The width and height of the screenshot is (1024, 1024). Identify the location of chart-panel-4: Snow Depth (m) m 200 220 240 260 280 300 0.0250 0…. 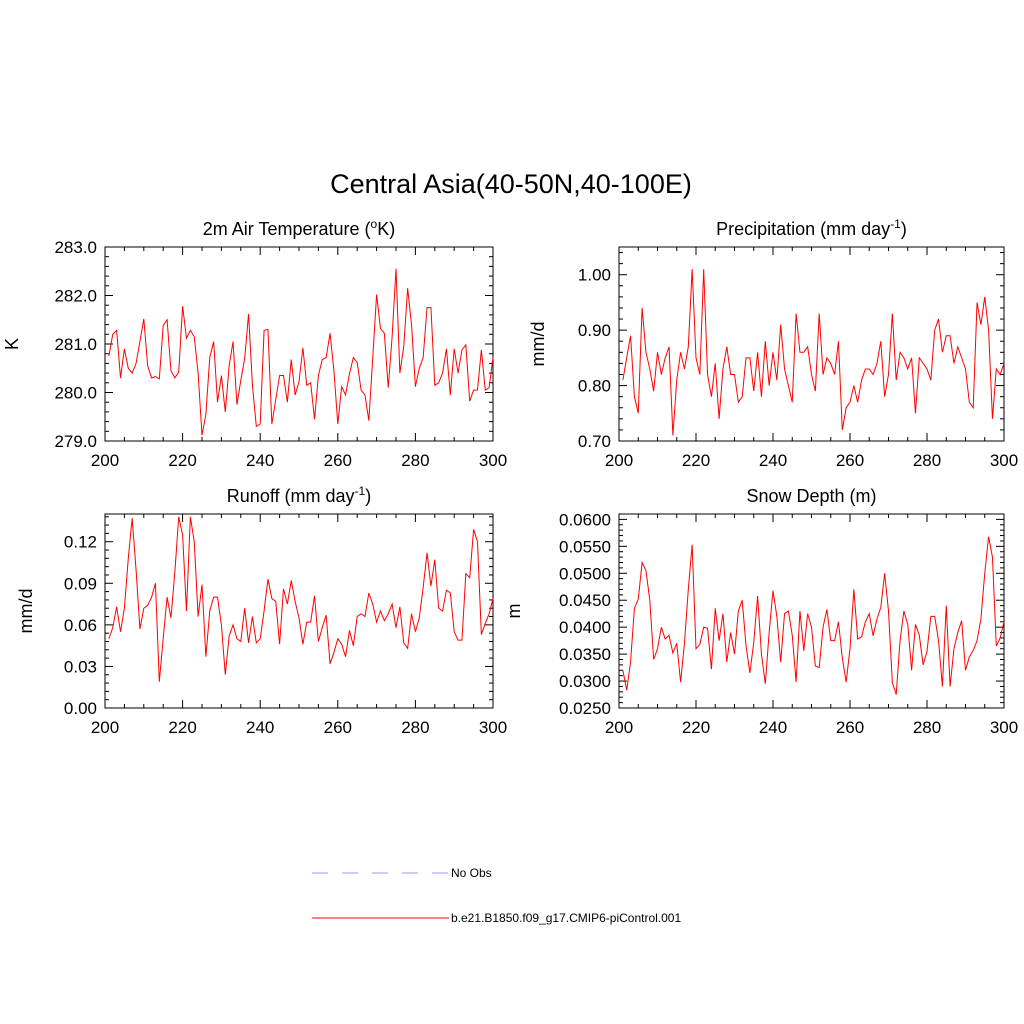
(761, 611).